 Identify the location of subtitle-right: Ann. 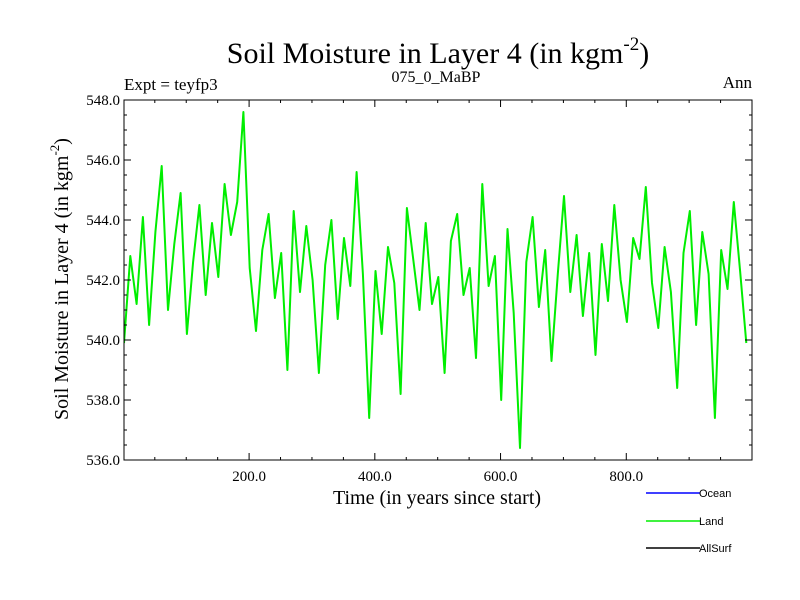
(738, 82).